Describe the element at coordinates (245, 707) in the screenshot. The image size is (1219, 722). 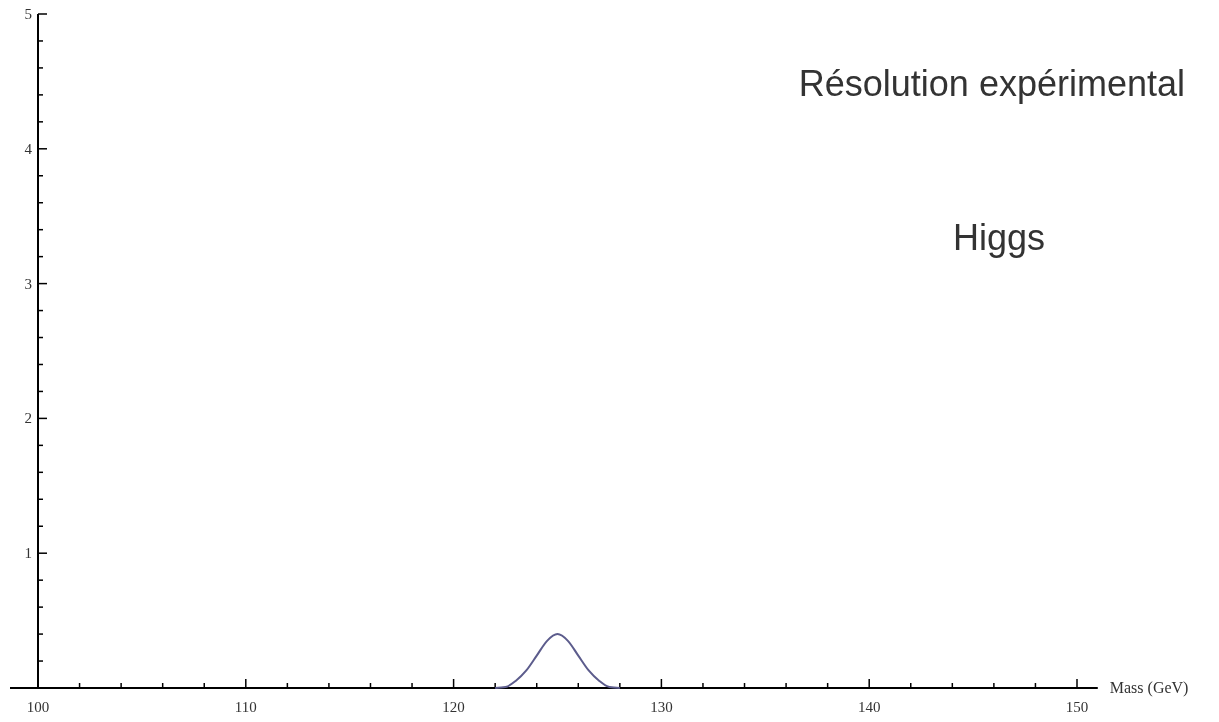
I see `x-tick-label: 110` at that location.